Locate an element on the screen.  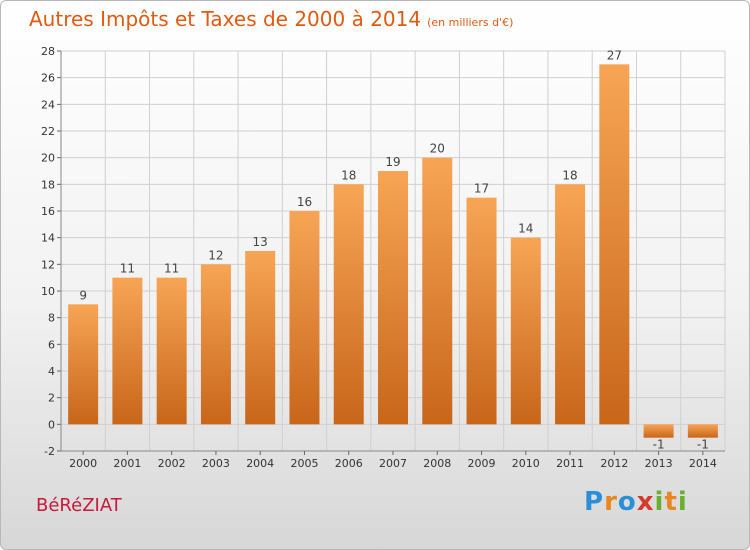
bar-2002 is located at coordinates (171, 351).